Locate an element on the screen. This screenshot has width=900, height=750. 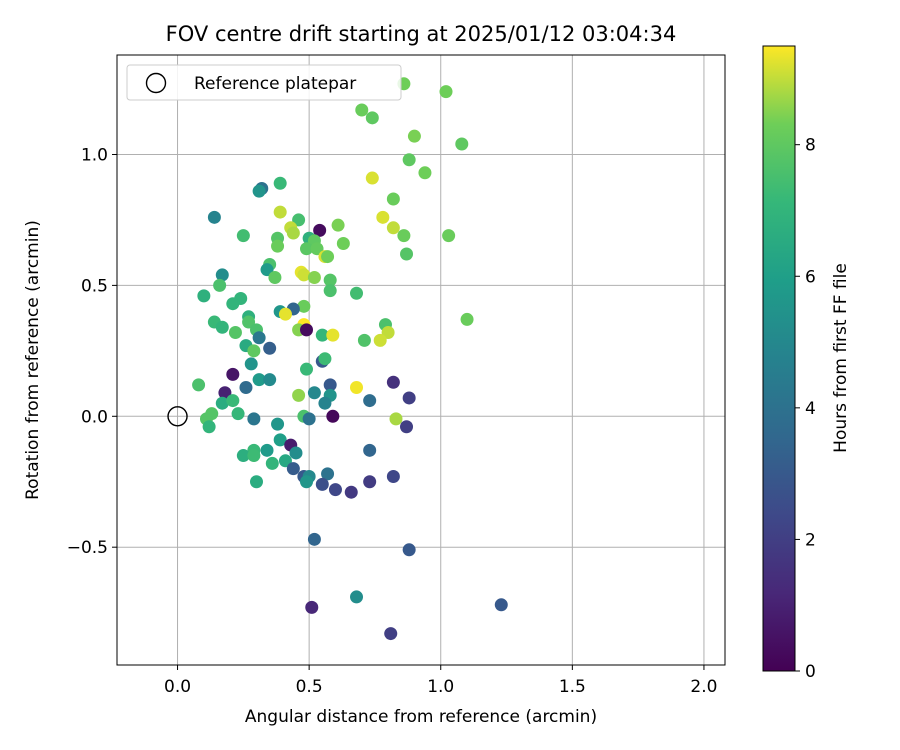
x-axis-ticks: 0.0 0.5 1.0 1.5 2.0 is located at coordinates (440, 681).